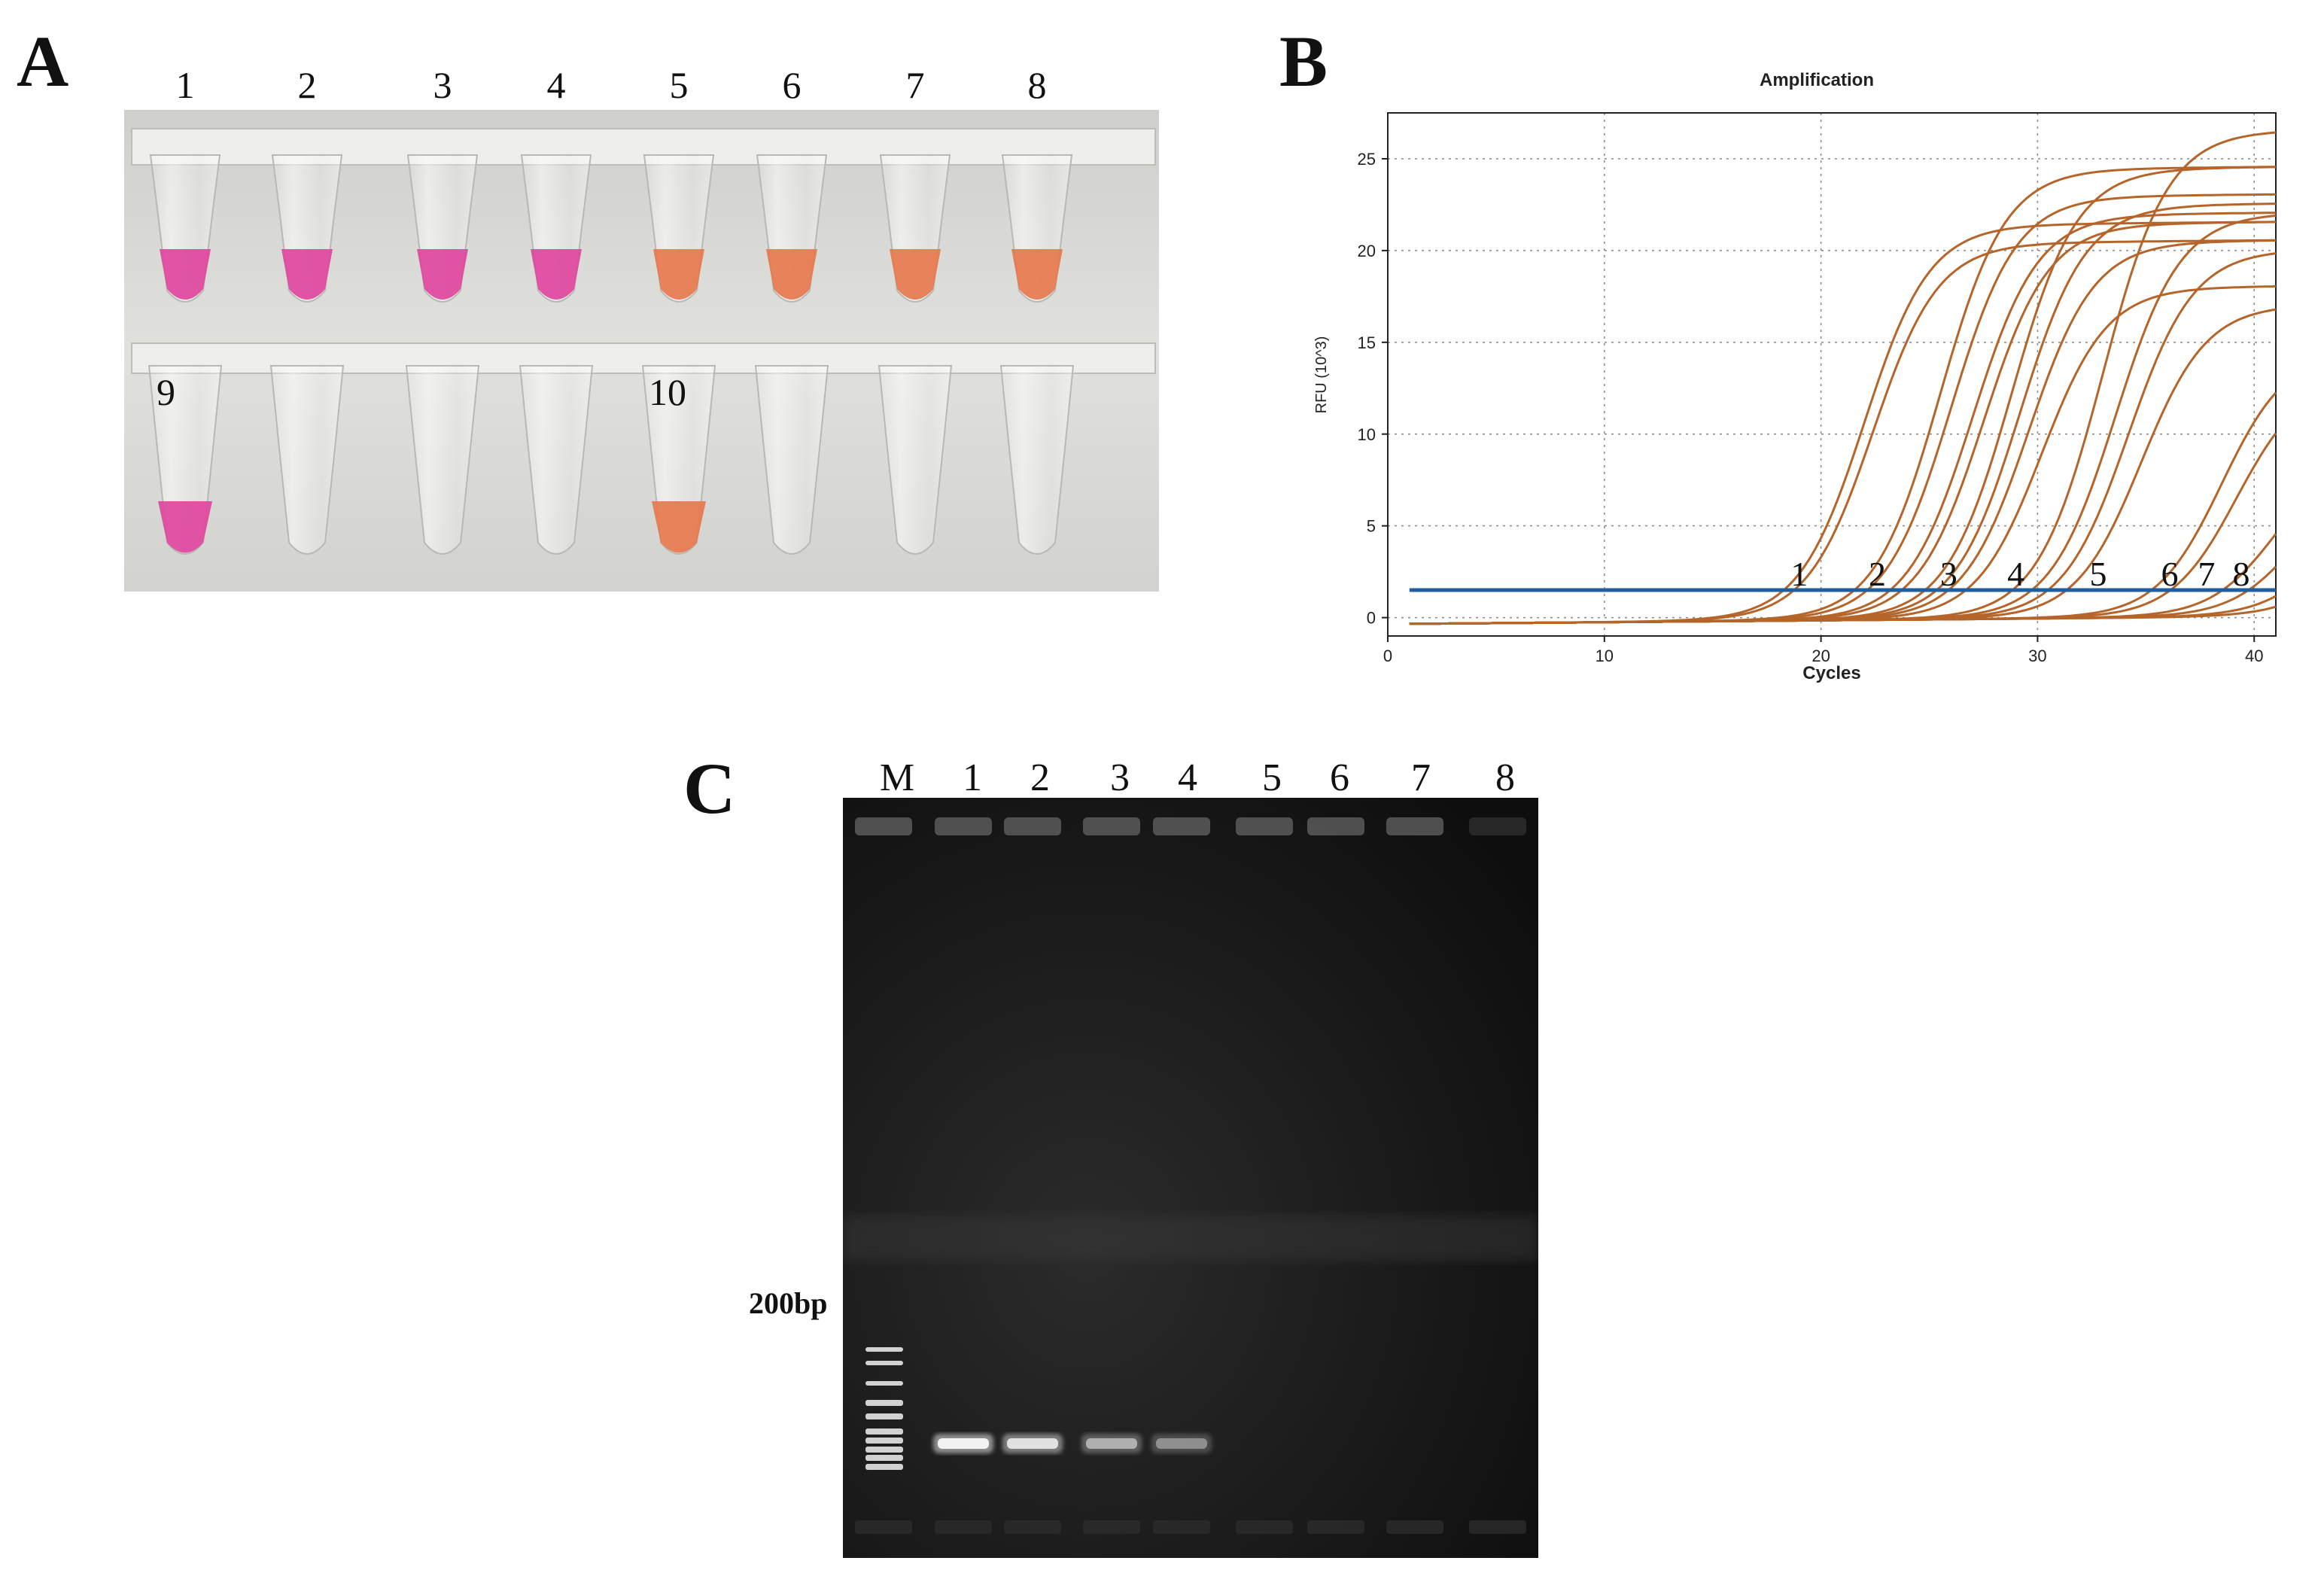 The image size is (2324, 1573). What do you see at coordinates (43, 62) in the screenshot?
I see `panel-a-letter: A` at bounding box center [43, 62].